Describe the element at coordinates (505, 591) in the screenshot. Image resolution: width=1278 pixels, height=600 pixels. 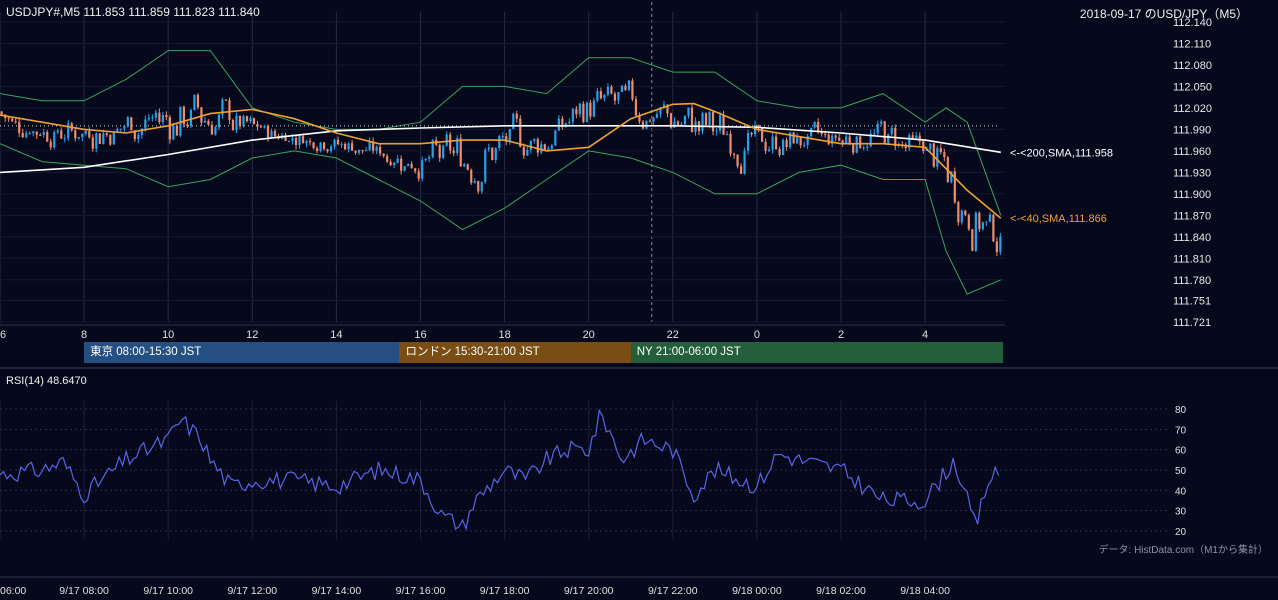
I see `time-tick-label: 9/17 18:00` at that location.